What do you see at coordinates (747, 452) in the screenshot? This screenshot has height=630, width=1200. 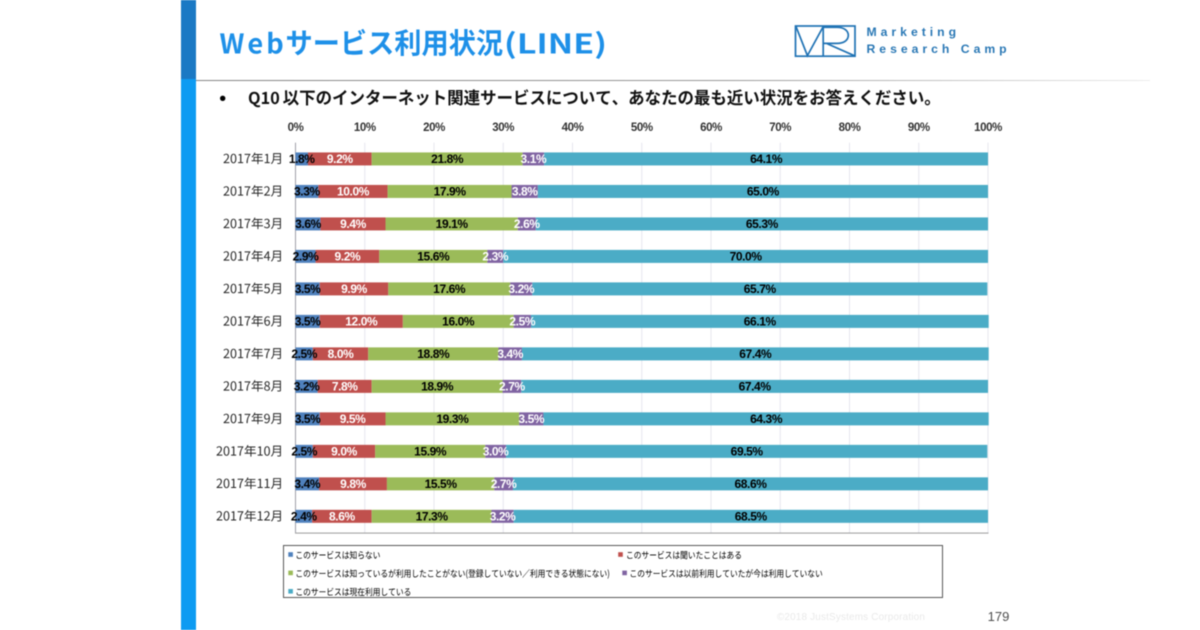 I see `svg-text: 69.5%` at bounding box center [747, 452].